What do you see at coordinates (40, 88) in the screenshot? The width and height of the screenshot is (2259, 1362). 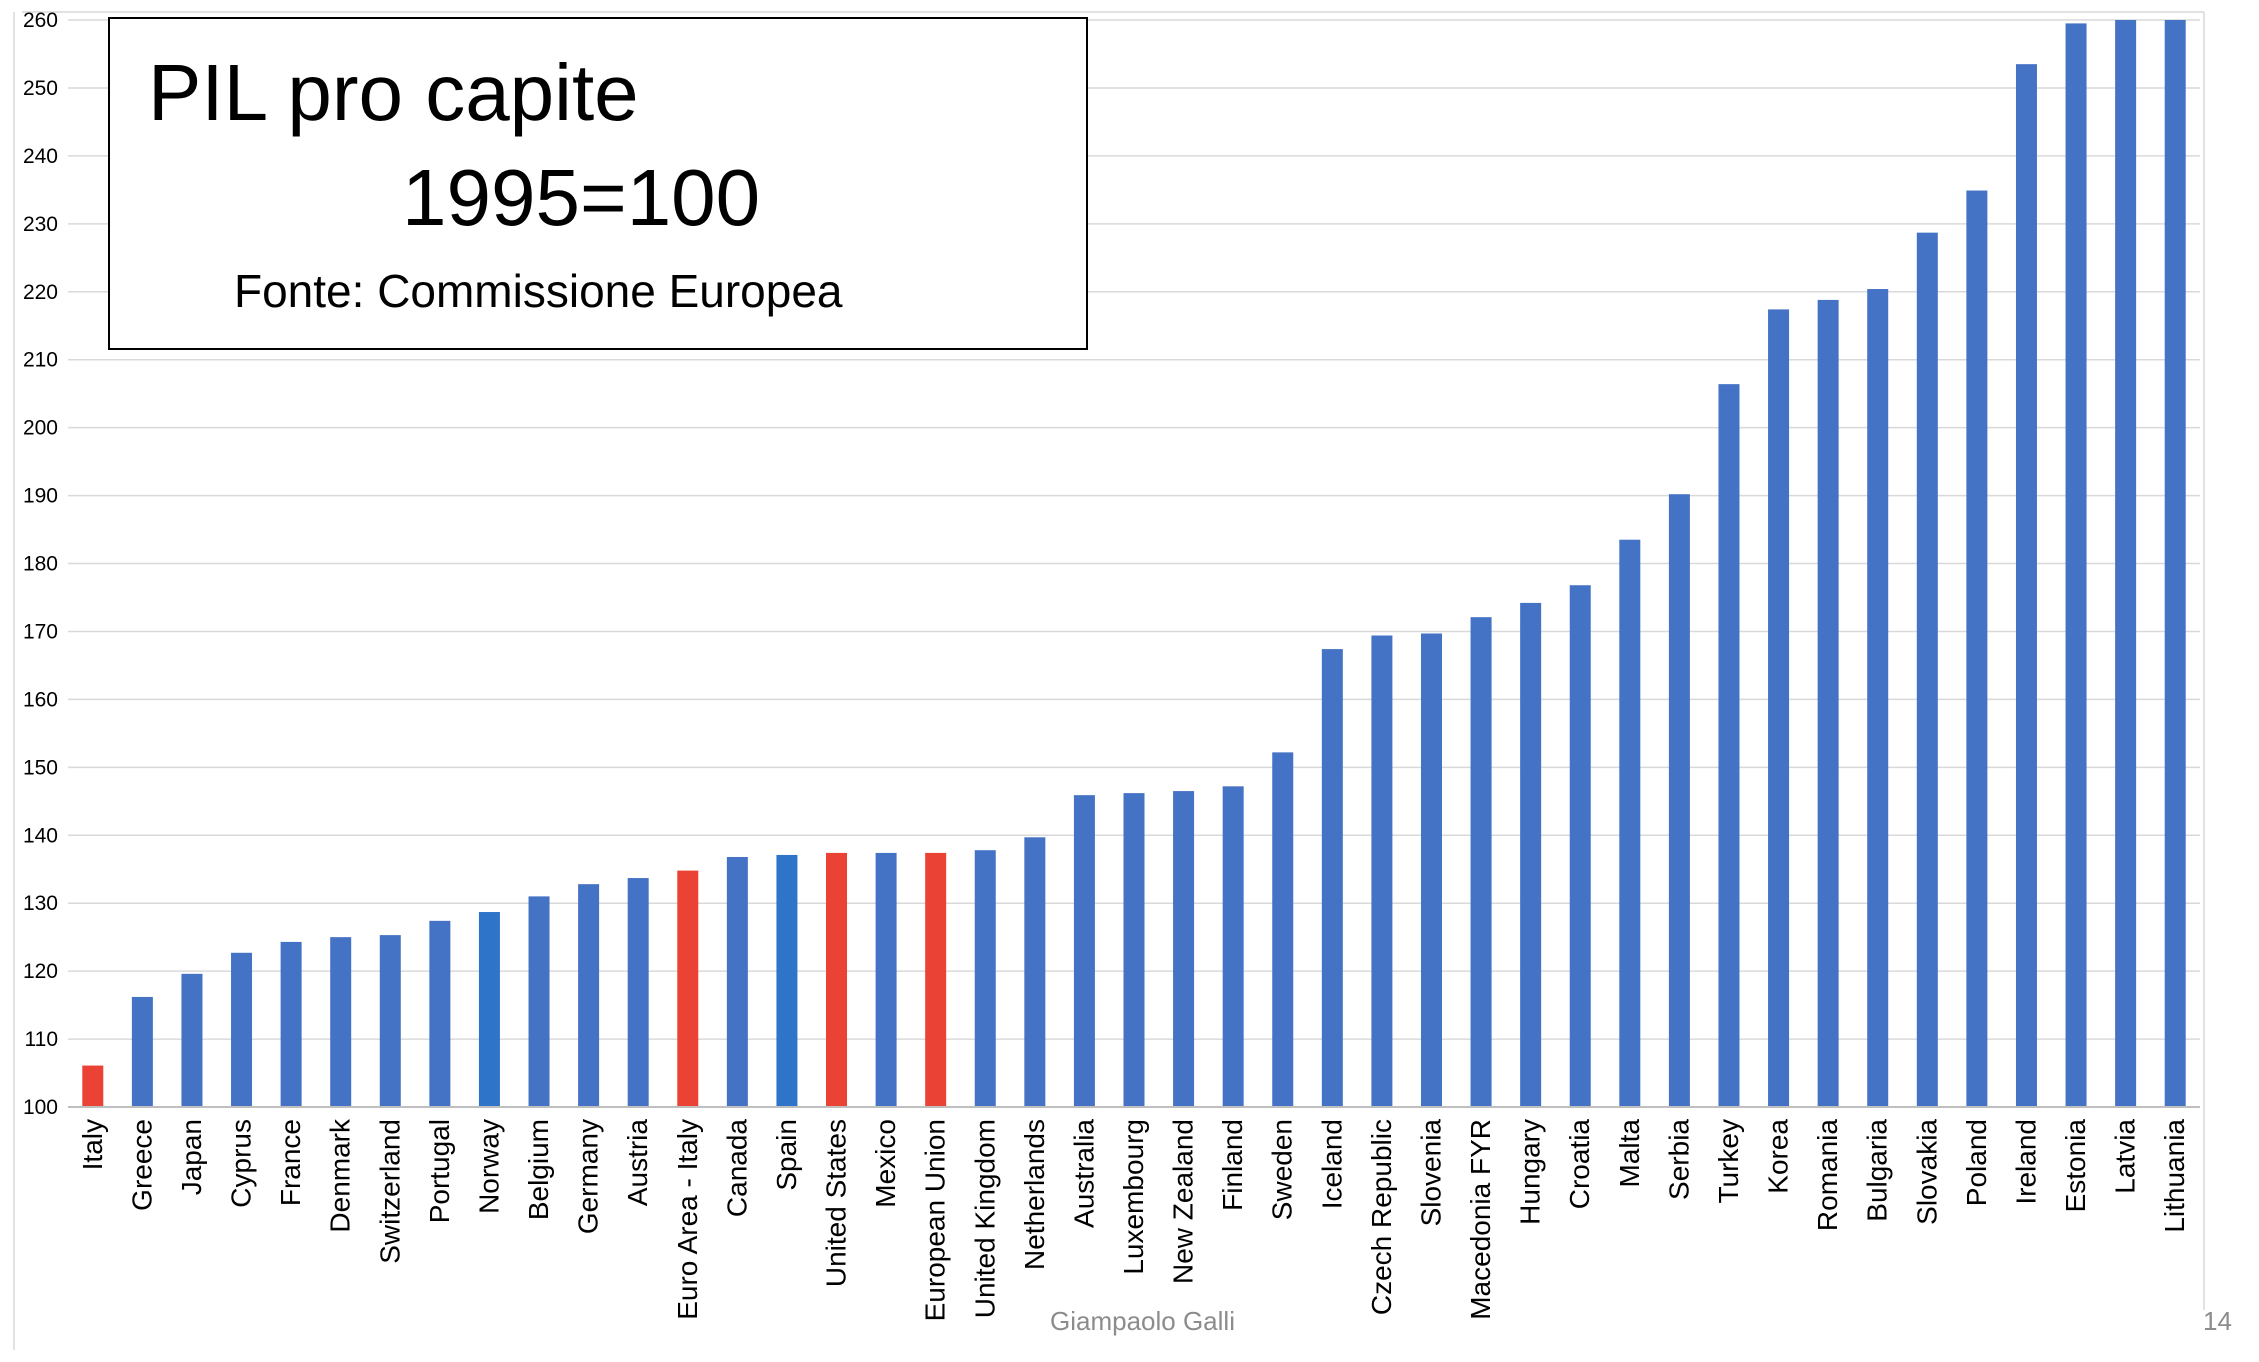 I see `y-tick-label: 250` at bounding box center [40, 88].